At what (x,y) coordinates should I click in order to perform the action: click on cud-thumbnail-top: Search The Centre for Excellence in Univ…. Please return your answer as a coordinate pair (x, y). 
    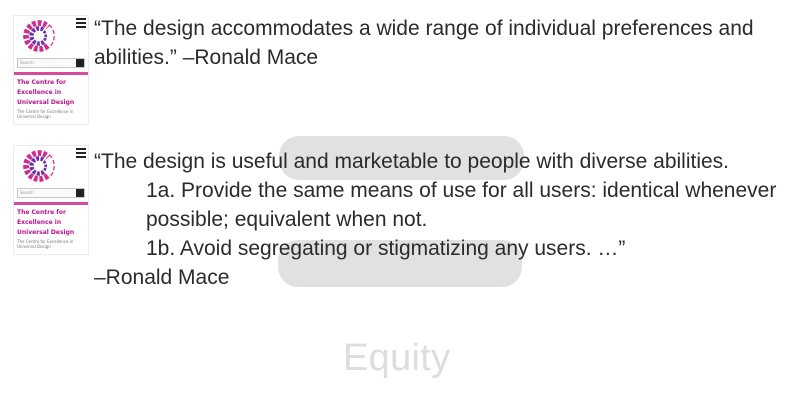
    Looking at the image, I should click on (51, 70).